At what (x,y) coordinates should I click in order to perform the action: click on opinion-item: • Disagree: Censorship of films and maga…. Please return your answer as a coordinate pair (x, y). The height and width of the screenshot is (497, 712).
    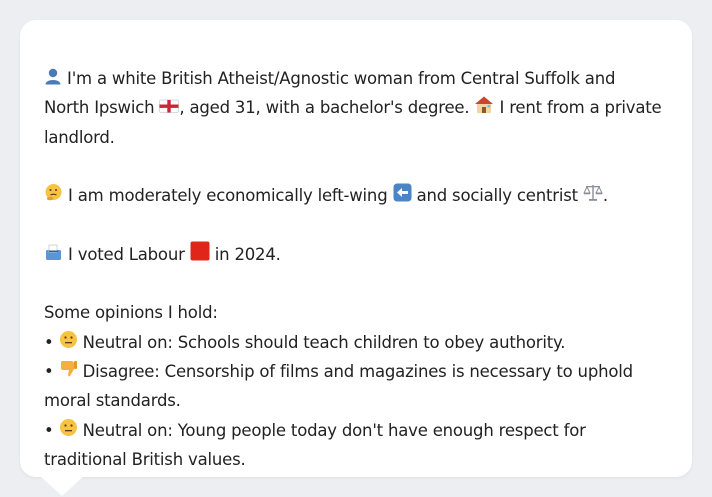
    Looking at the image, I should click on (356, 371).